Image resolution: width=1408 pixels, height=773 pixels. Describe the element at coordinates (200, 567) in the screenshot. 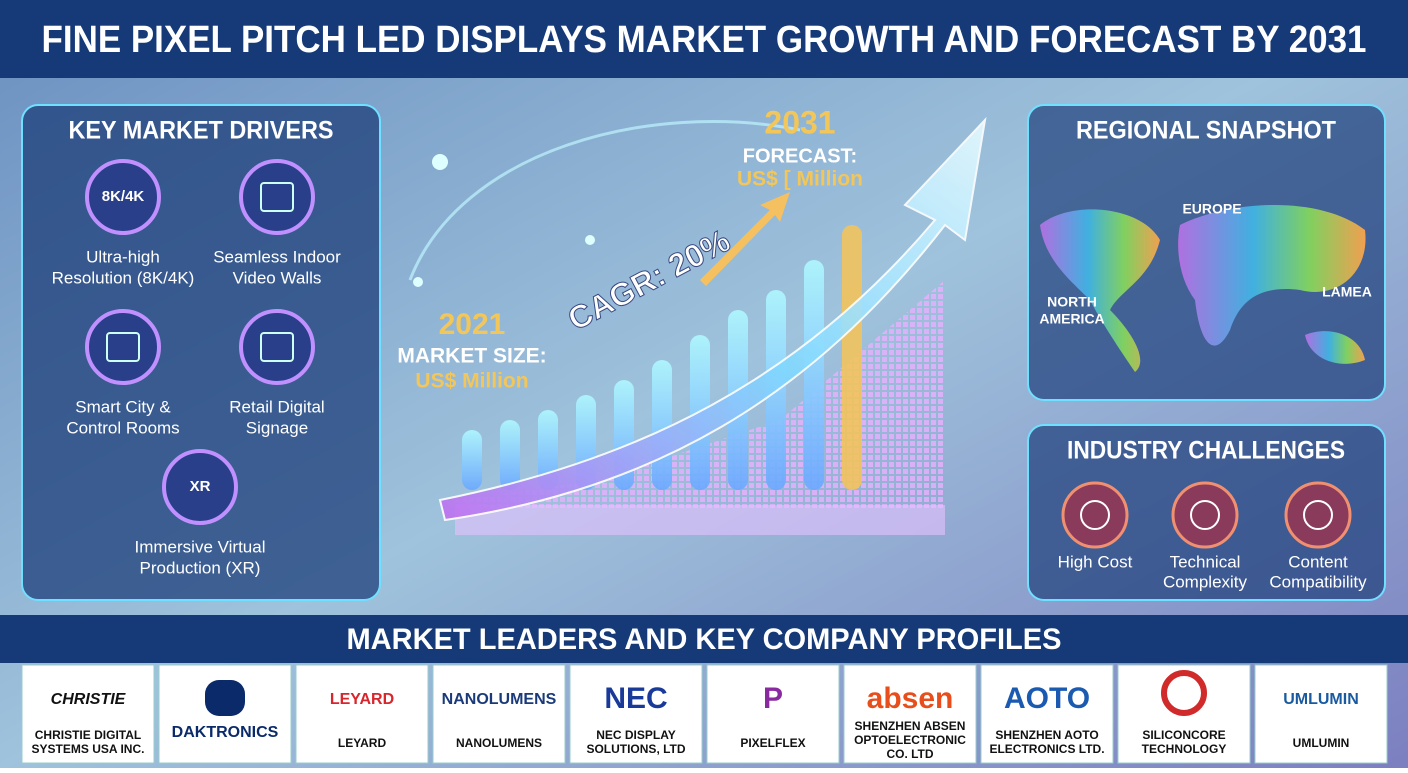

I see `driver-label: Production (XR)` at that location.